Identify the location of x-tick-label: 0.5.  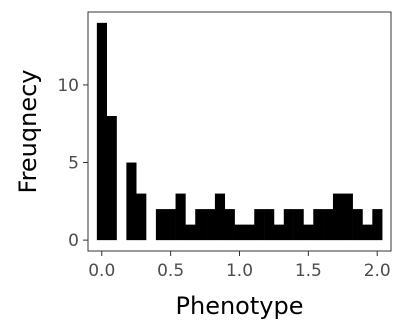
(170, 271).